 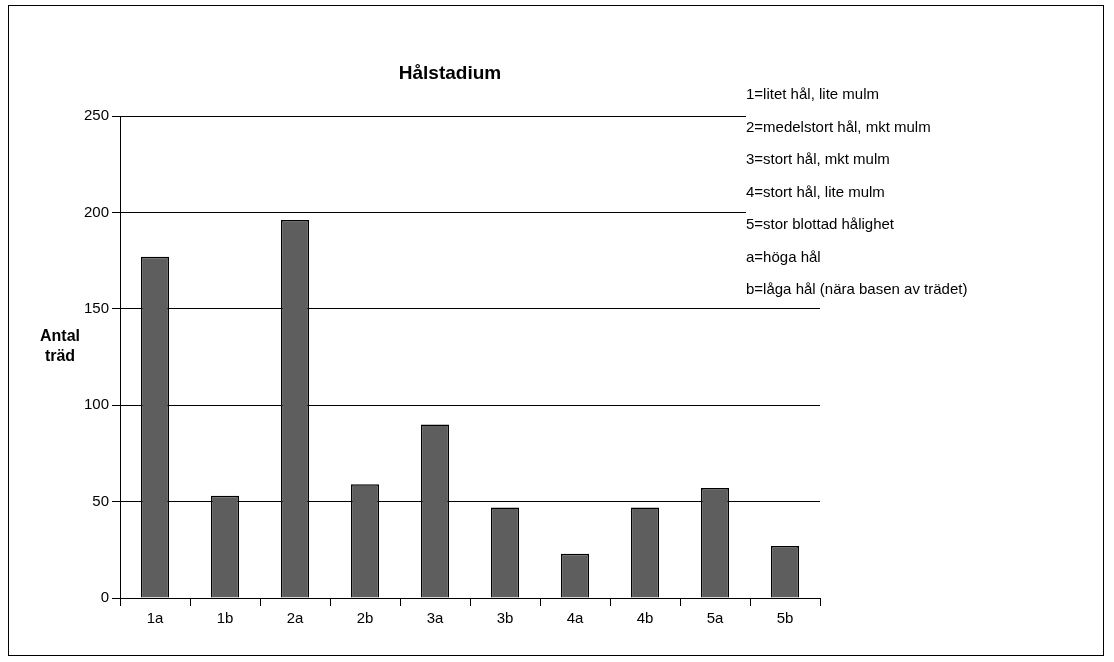 I want to click on y-tick-label: 50, so click(x=100, y=500).